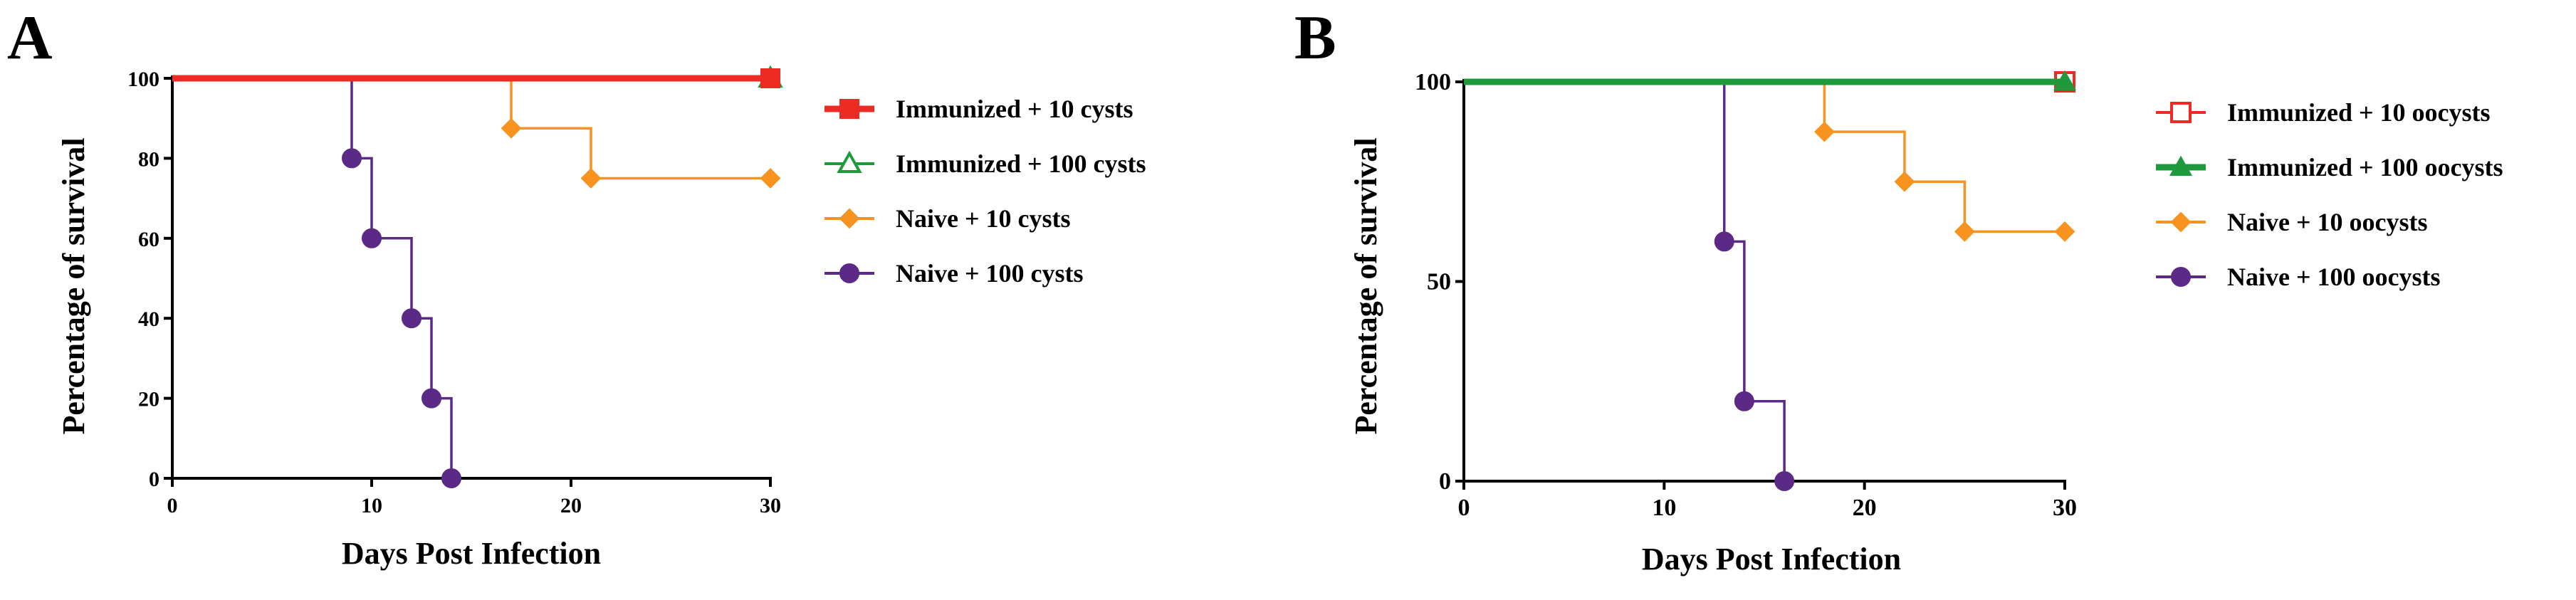 This screenshot has width=2576, height=600. What do you see at coordinates (770, 505) in the screenshot?
I see `panel-a-x-tick-label: 30` at bounding box center [770, 505].